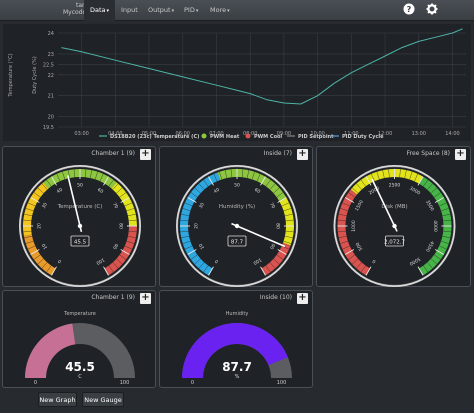 The image size is (474, 413). Describe the element at coordinates (432, 10) in the screenshot. I see `gear-icon` at that location.